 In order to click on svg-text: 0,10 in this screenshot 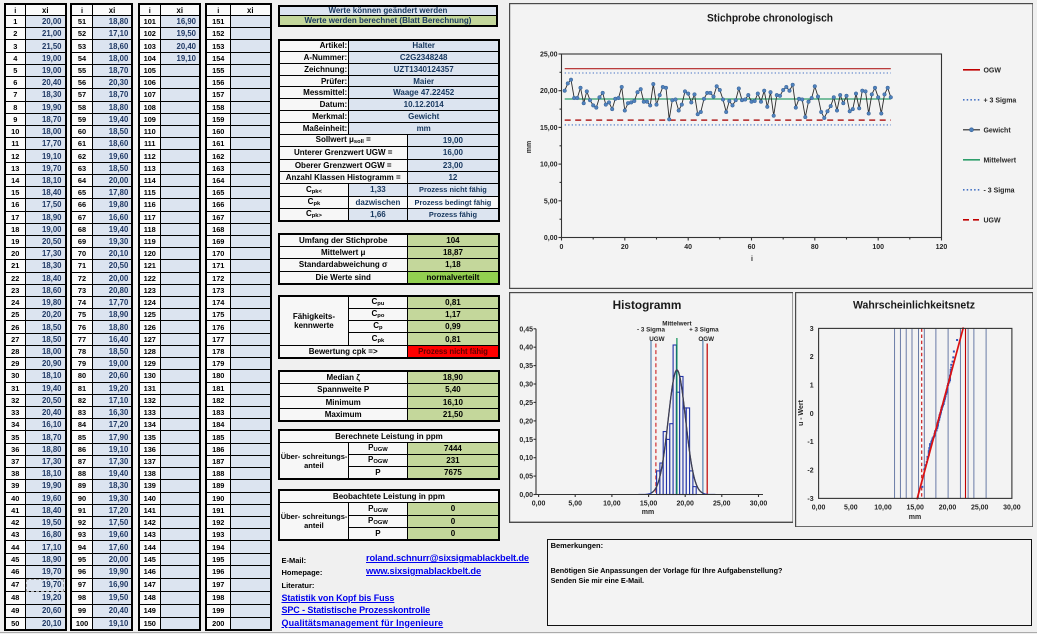, I will do `click(526, 458)`.